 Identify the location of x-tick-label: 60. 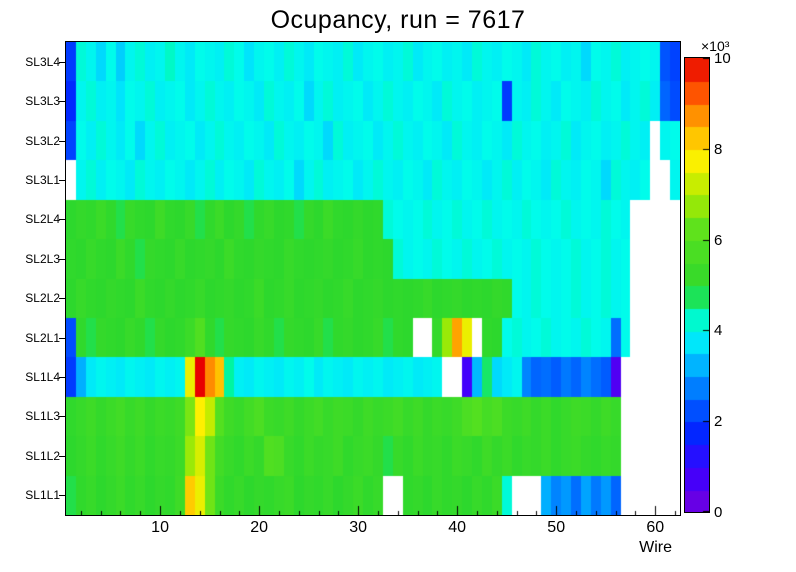
(655, 527).